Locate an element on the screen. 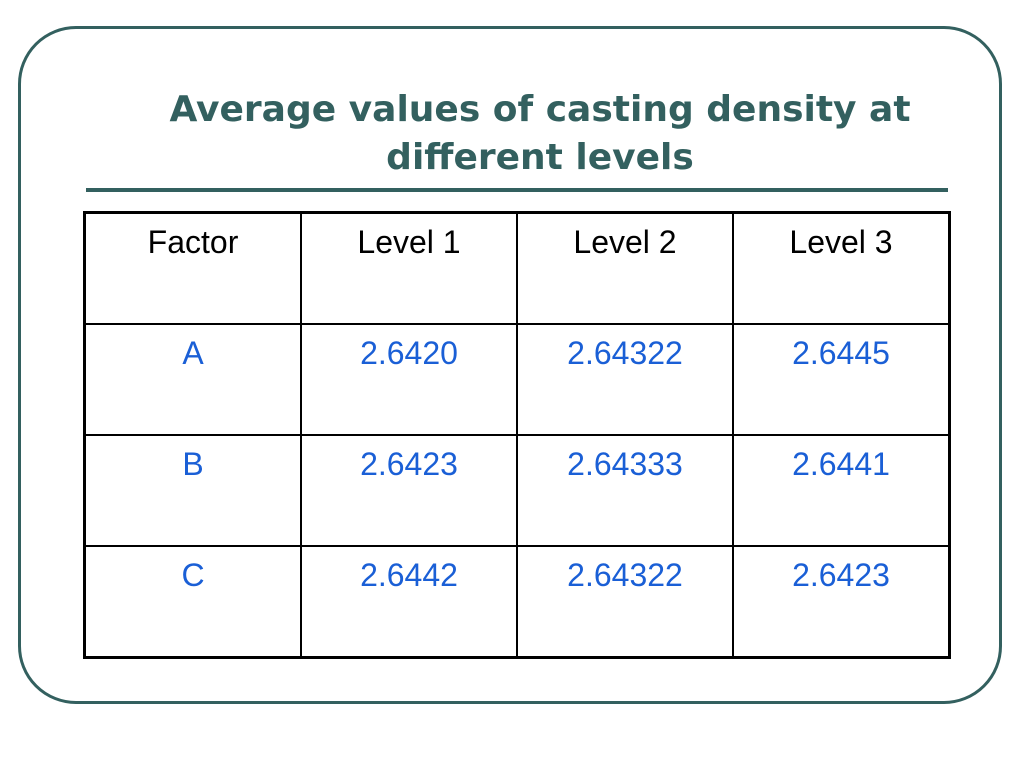 The image size is (1024, 768). factor-cell: C is located at coordinates (193, 601).